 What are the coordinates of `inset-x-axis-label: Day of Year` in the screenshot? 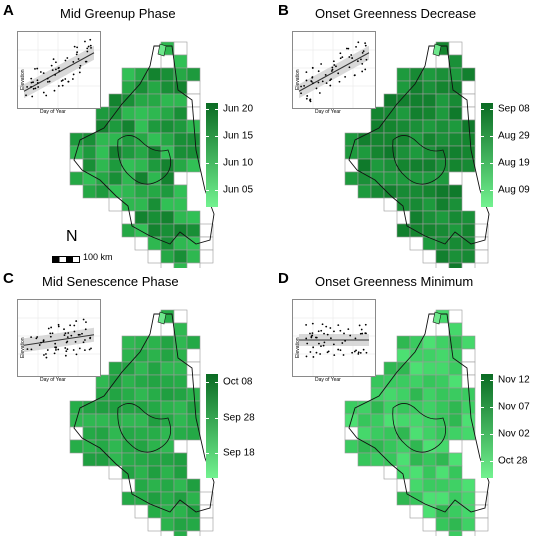 It's located at (53, 112).